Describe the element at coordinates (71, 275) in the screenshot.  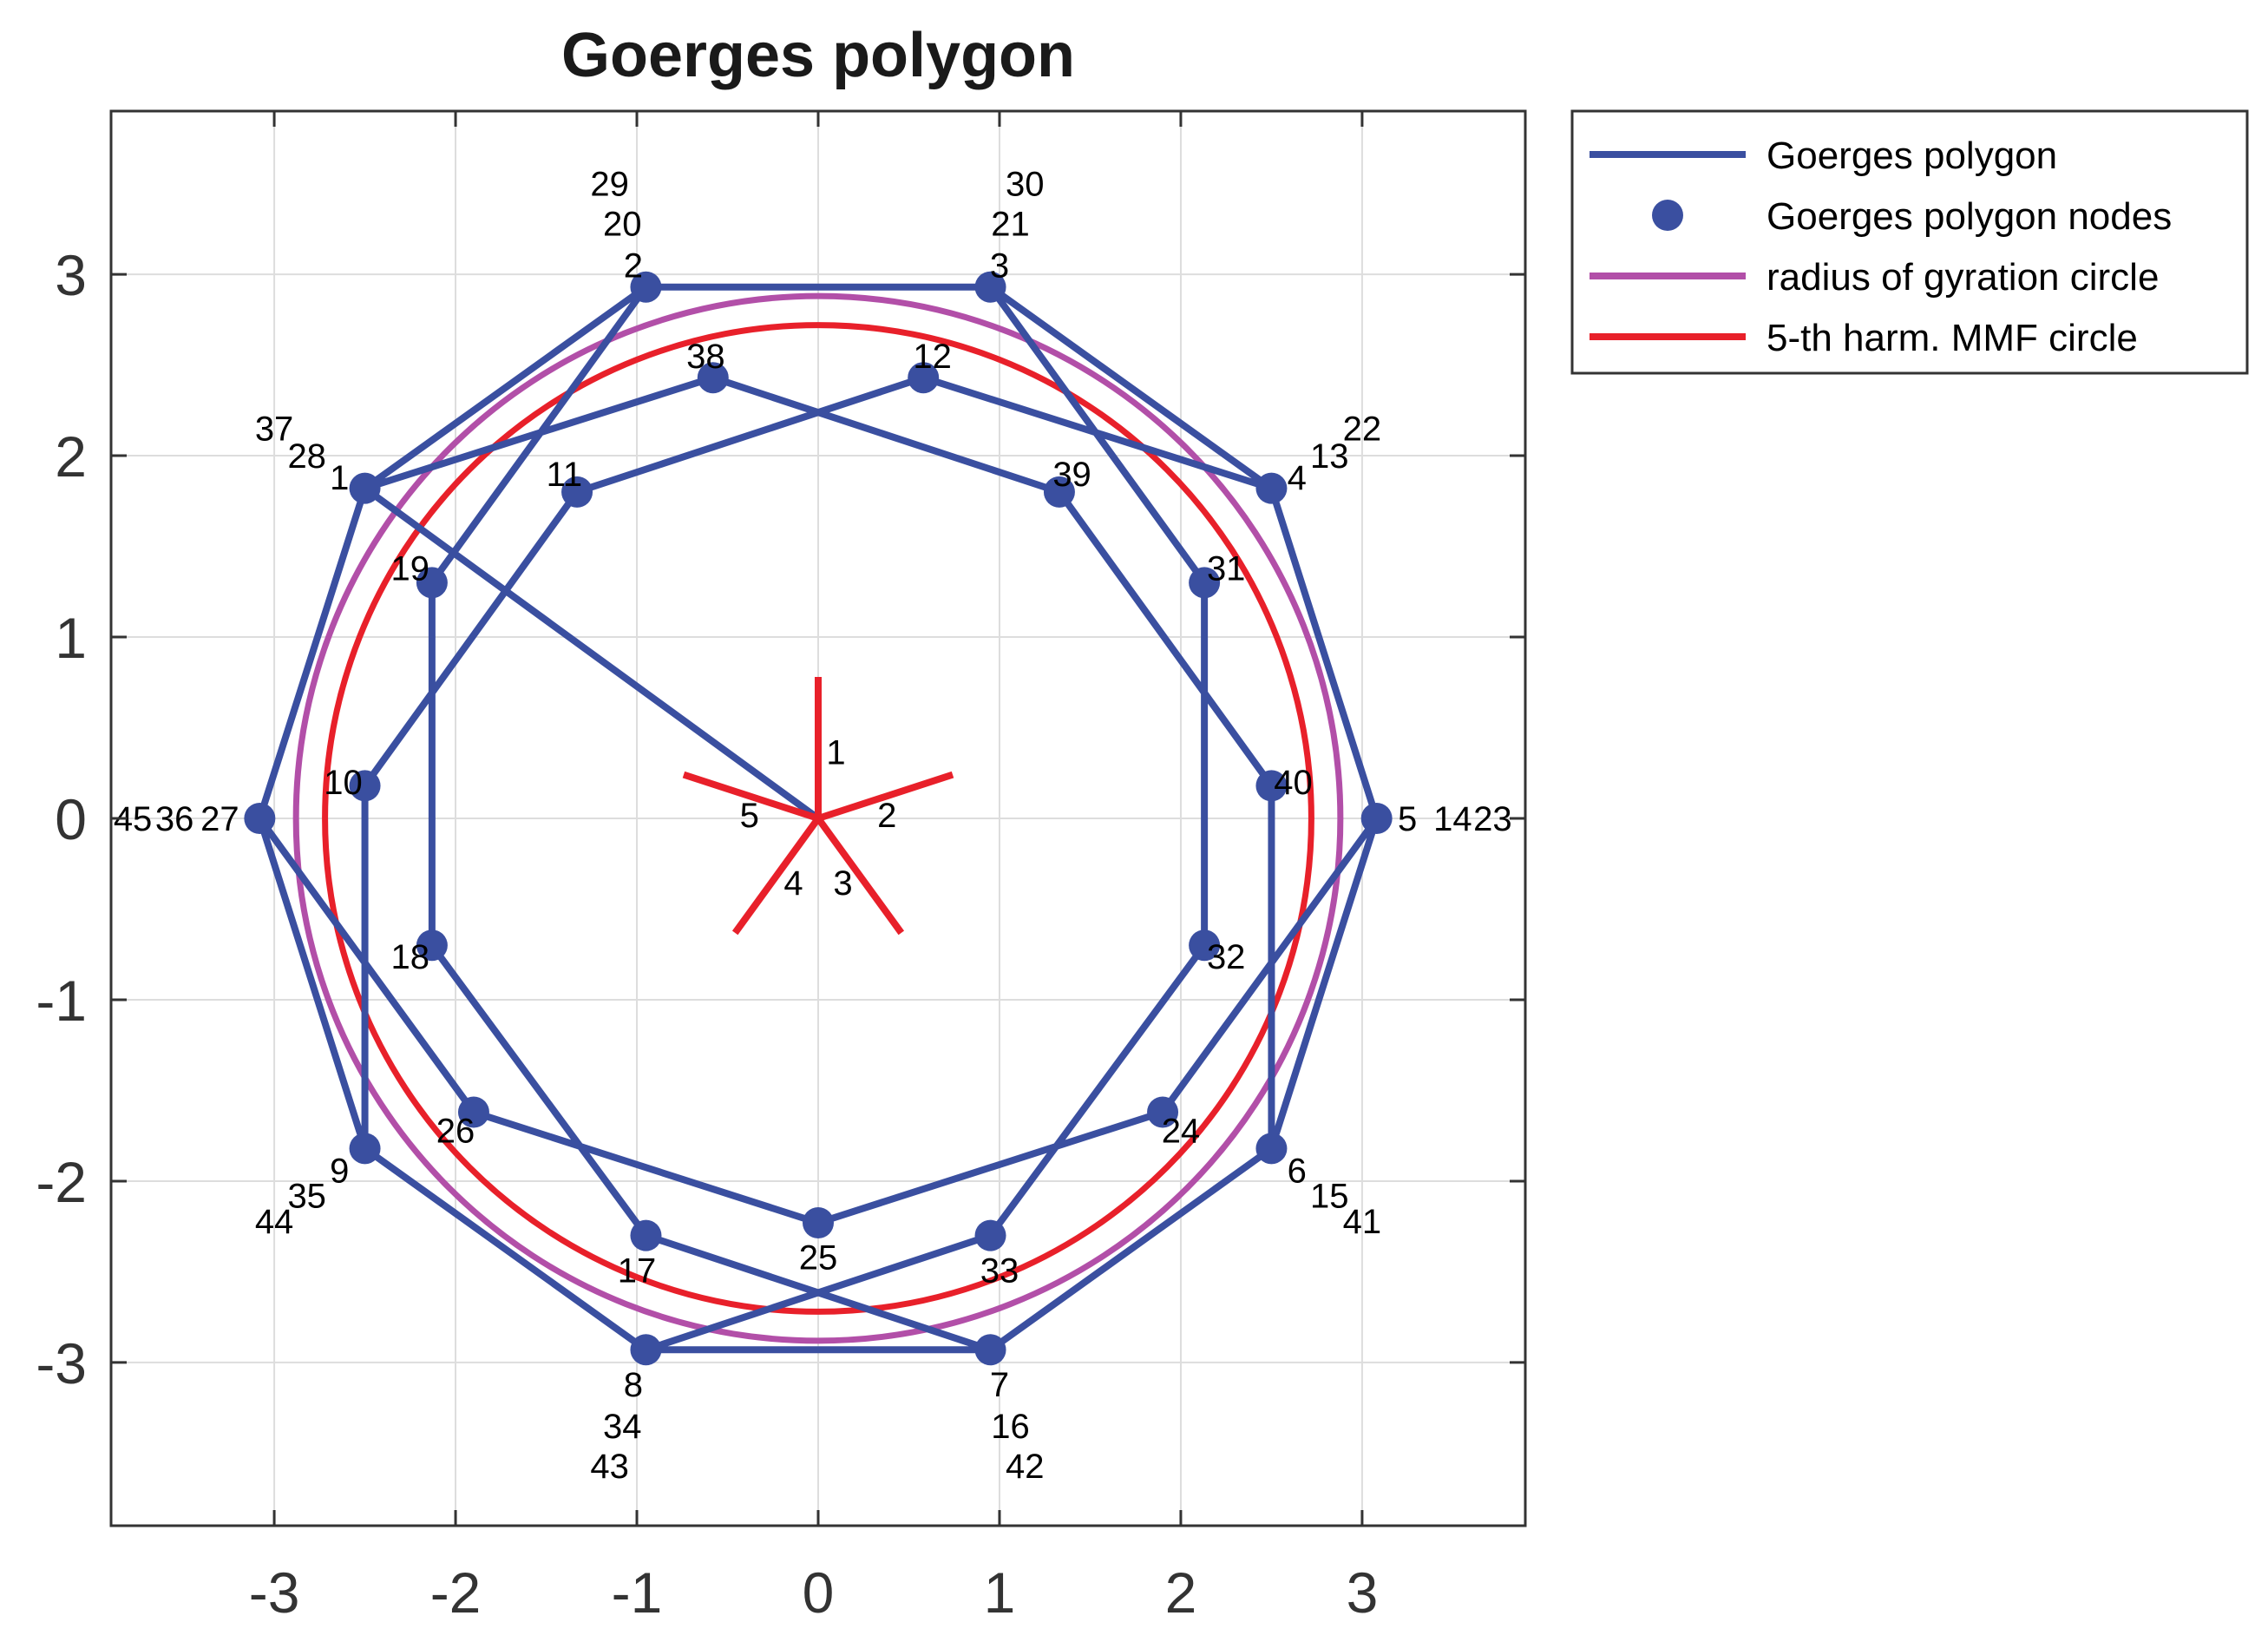
I see `y-tick-label: 3` at that location.